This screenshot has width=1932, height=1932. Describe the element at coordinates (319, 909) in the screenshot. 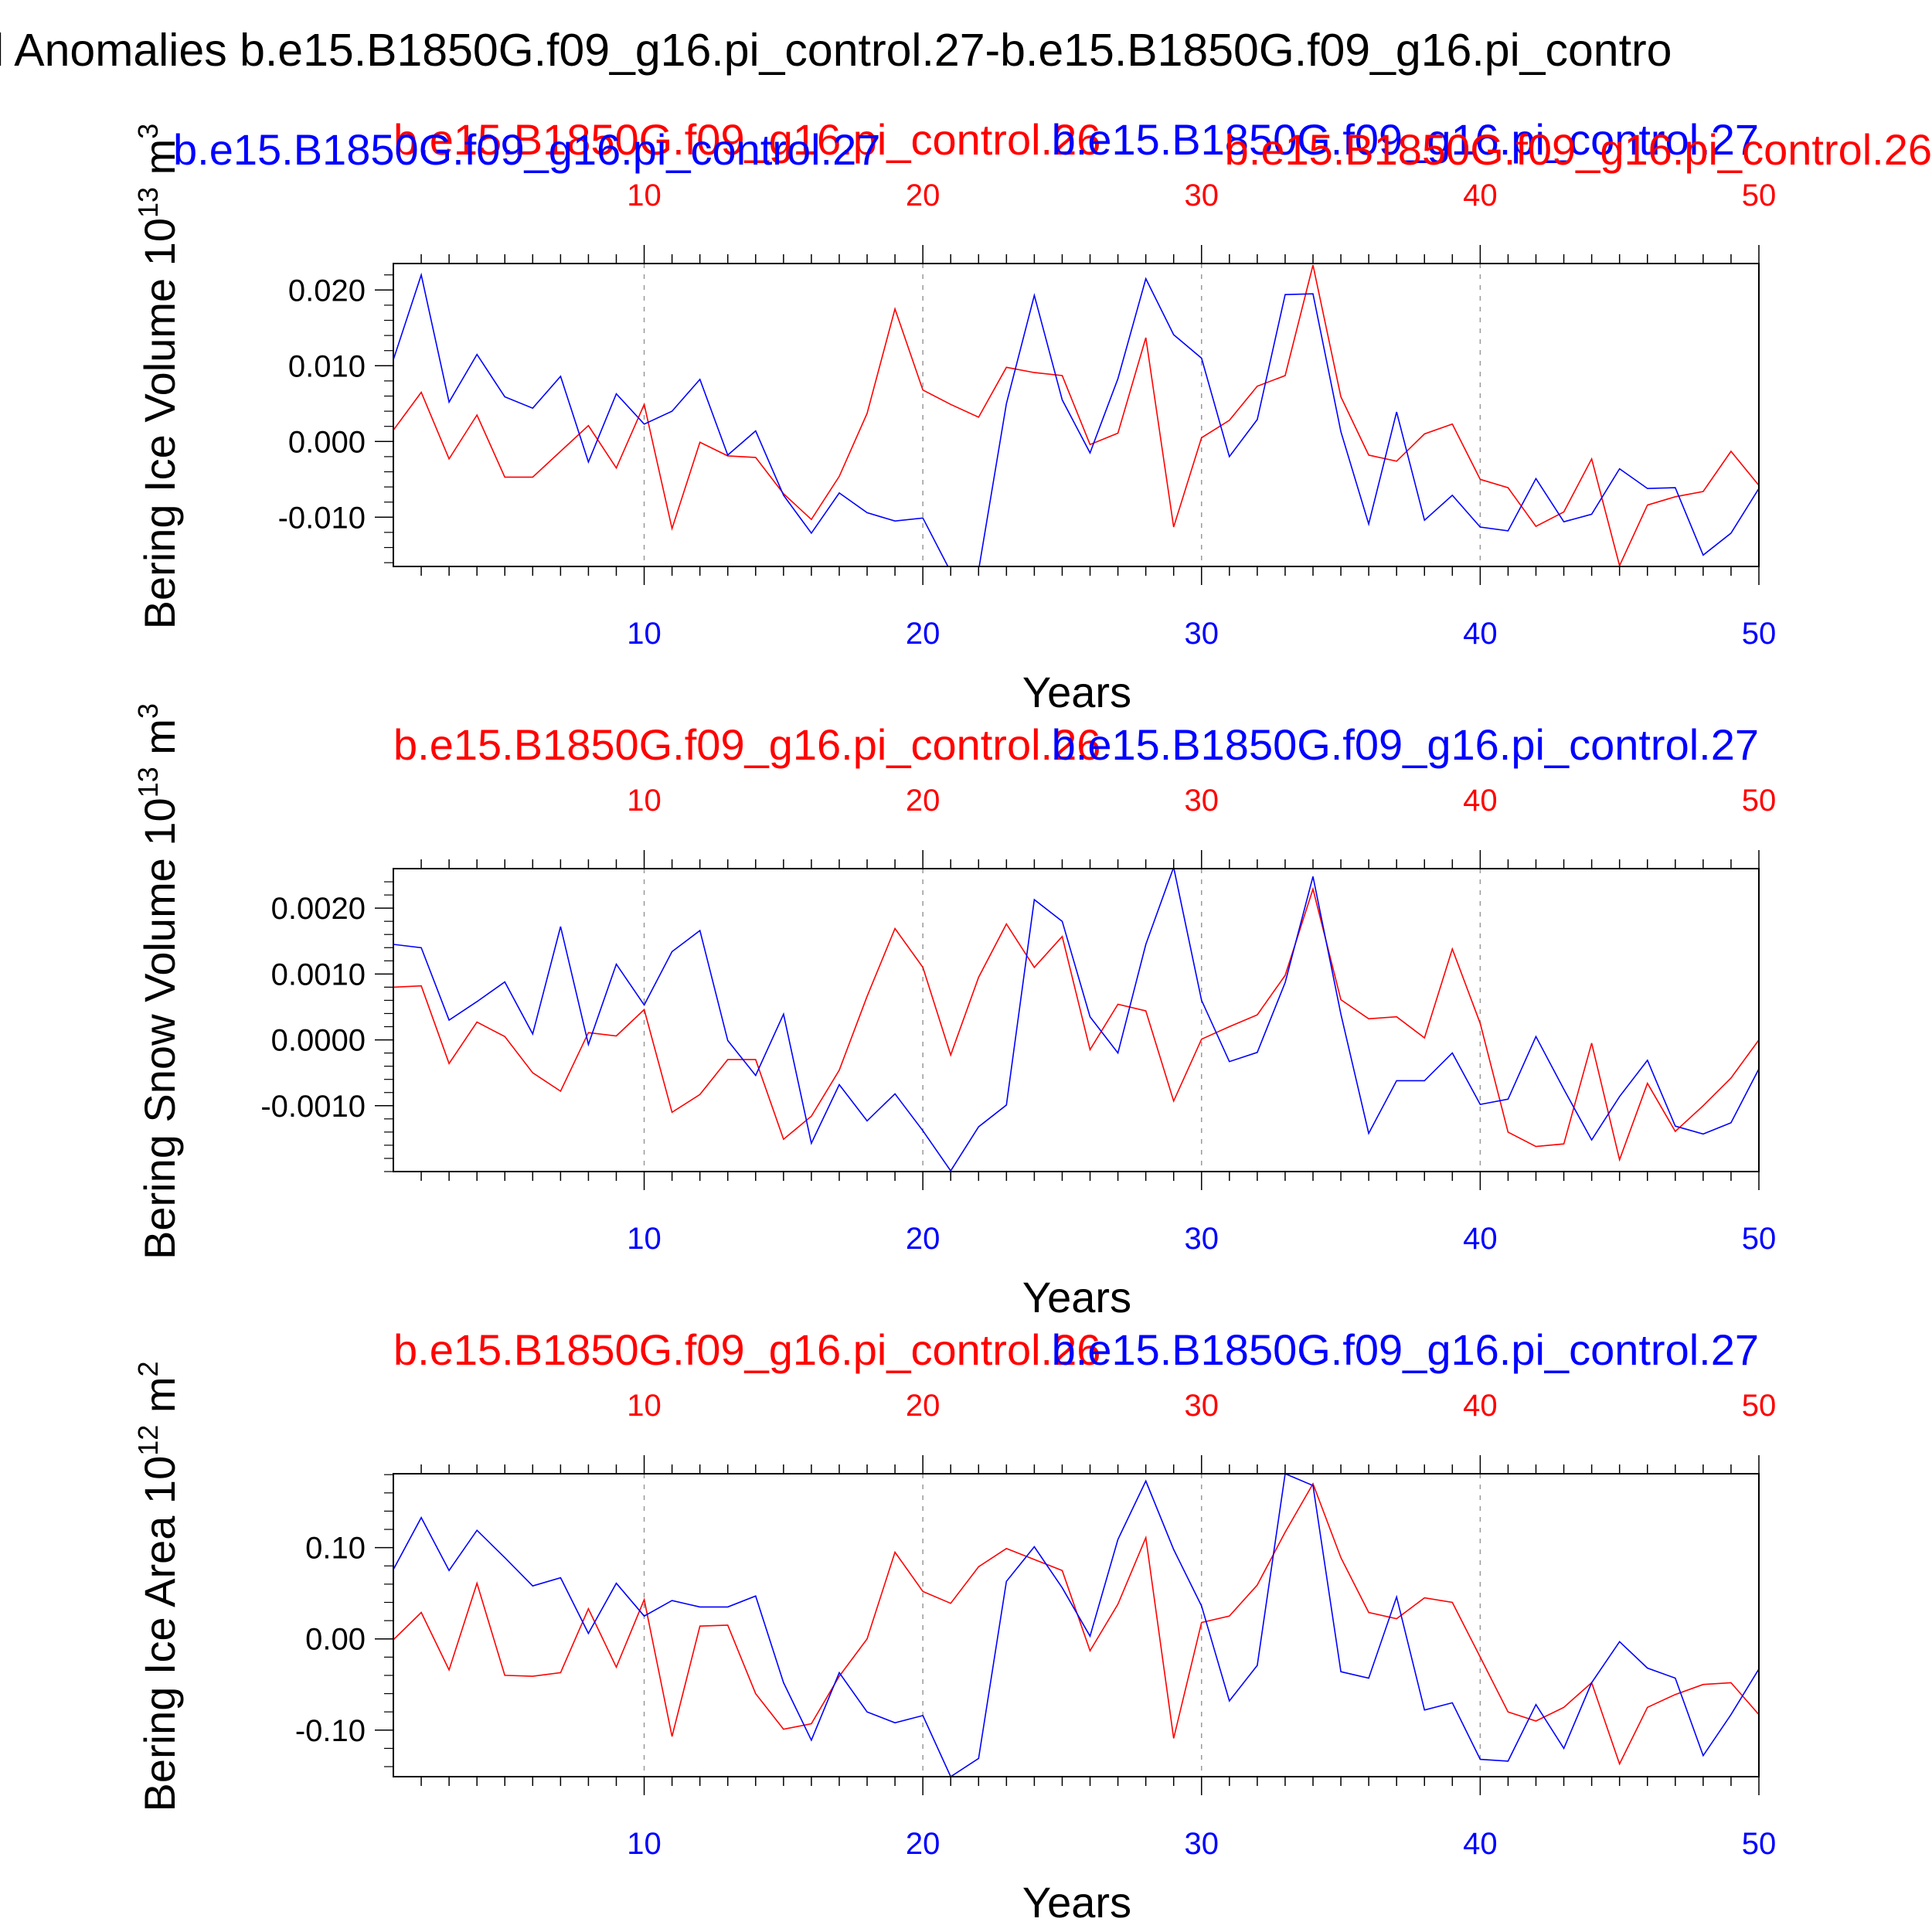

I see `y-tick-label: 0.0020` at that location.